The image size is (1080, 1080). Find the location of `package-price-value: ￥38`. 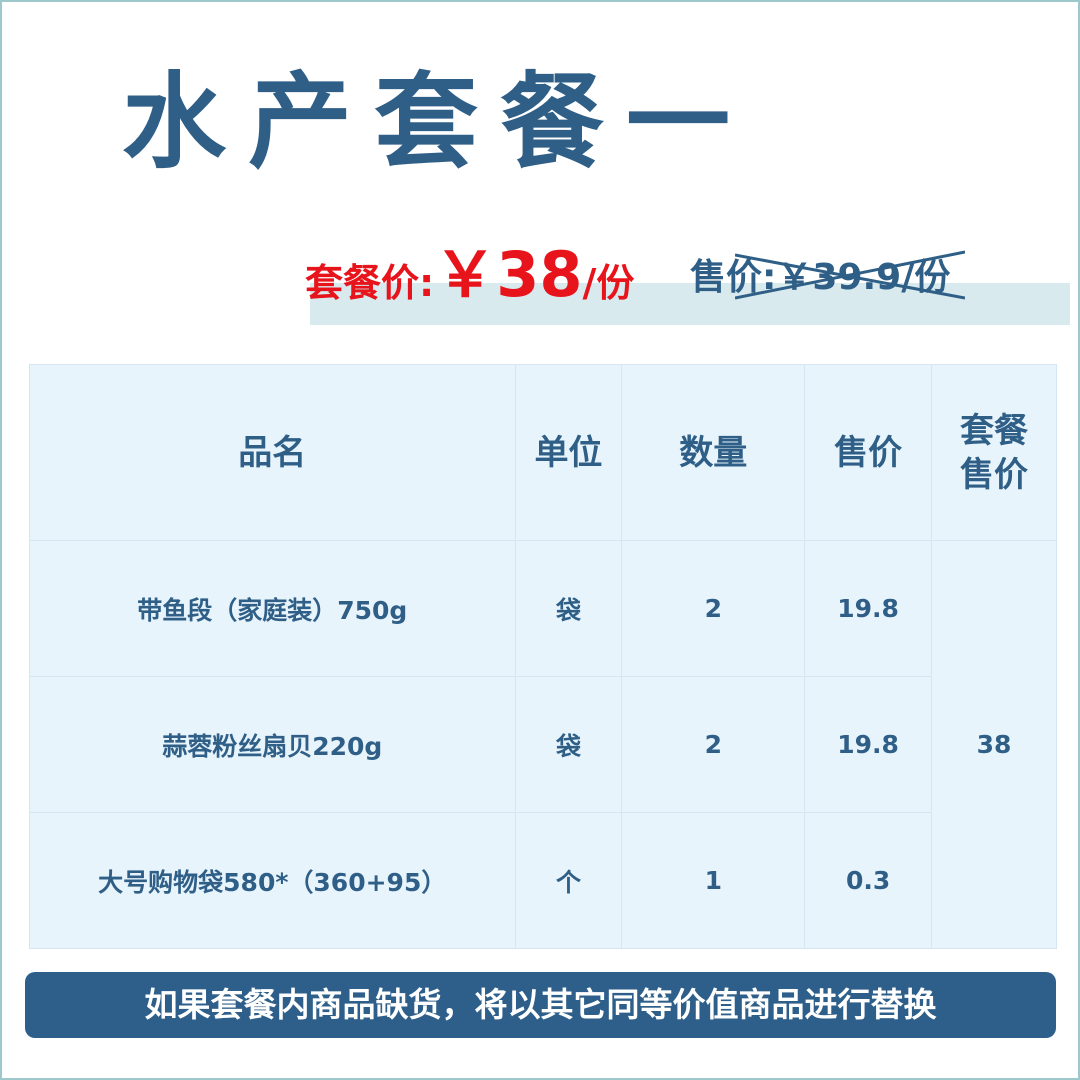

package-price-value: ￥38 is located at coordinates (508, 274).